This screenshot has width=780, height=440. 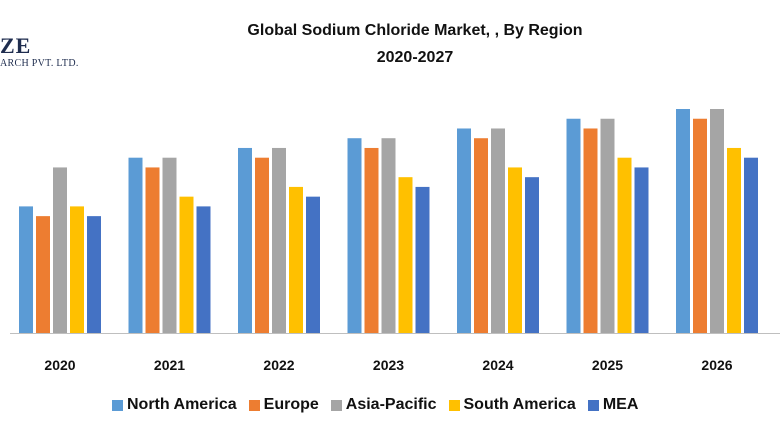 I want to click on x-tick-label: 2025, so click(x=607, y=365).